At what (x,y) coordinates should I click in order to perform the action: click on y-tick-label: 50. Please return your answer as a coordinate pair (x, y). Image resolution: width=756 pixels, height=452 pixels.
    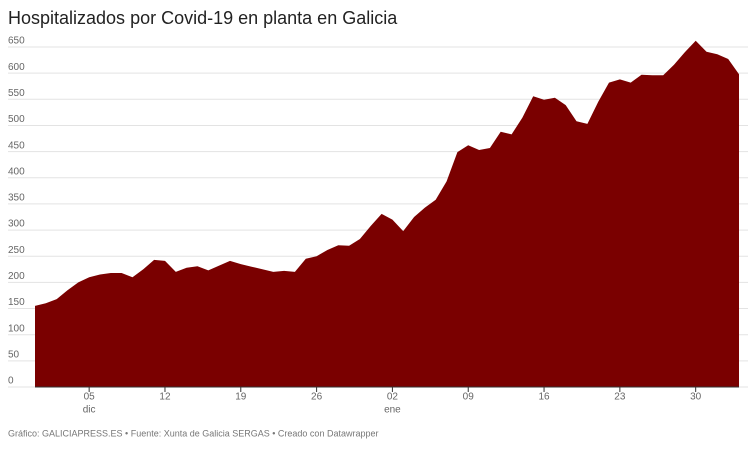
    Looking at the image, I should click on (14, 354).